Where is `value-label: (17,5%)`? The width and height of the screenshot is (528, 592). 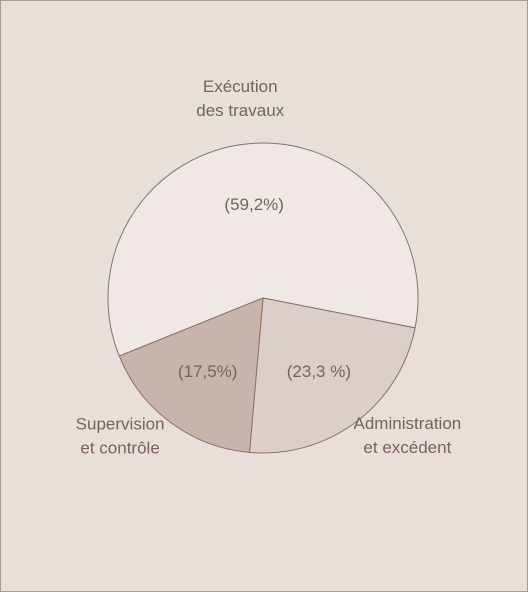 value-label: (17,5%) is located at coordinates (208, 371).